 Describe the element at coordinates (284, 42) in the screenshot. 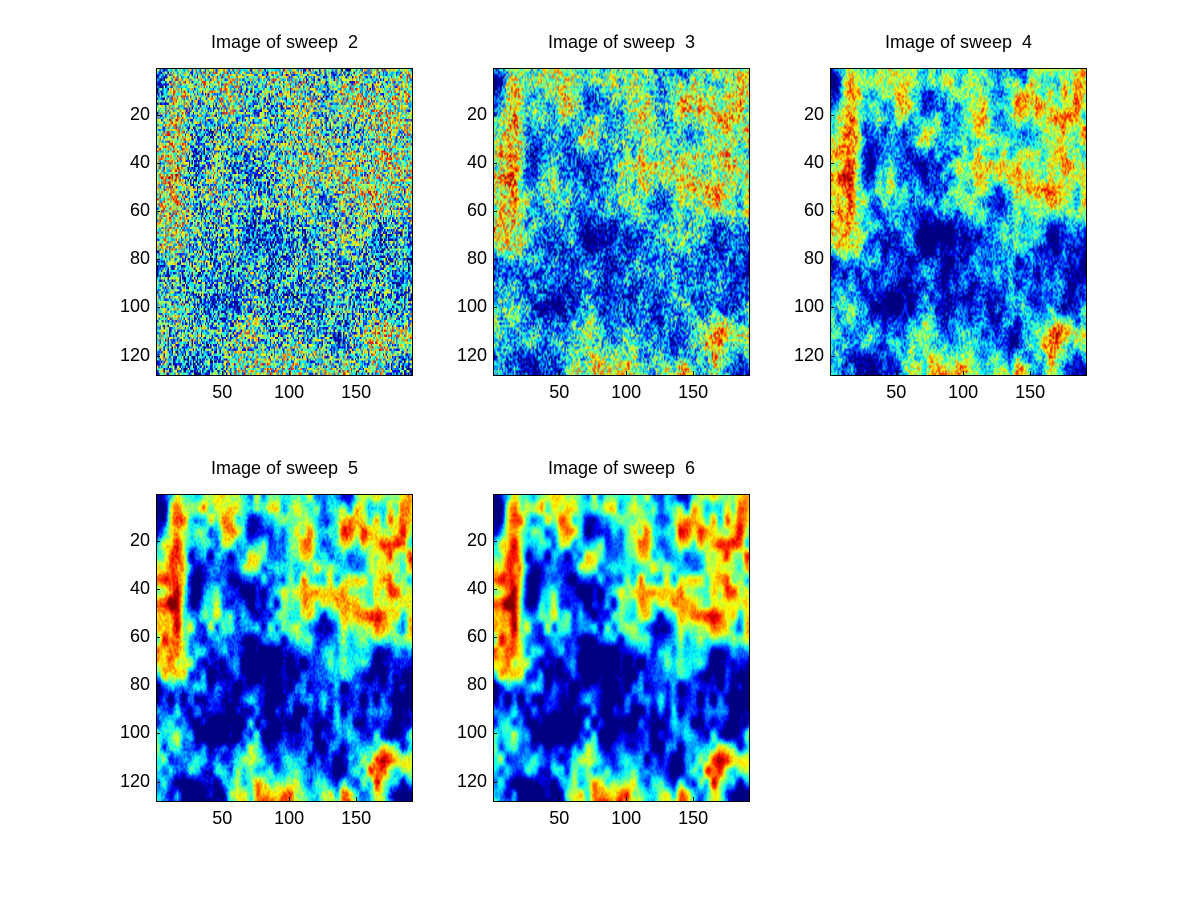

I see `subplot-title: Image of sweep 2` at that location.